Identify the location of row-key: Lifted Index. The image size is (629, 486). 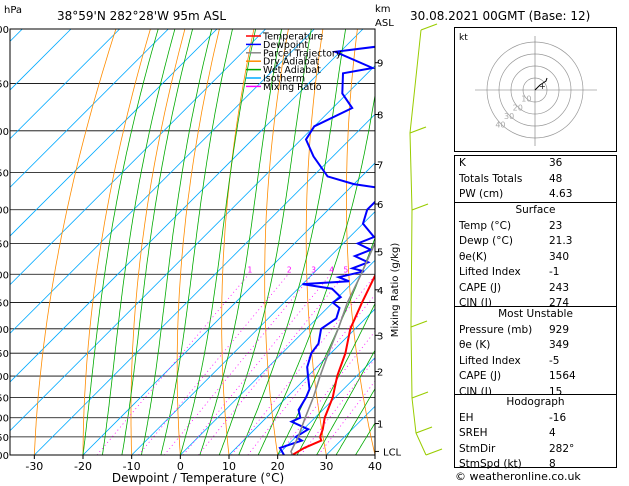
(490, 272).